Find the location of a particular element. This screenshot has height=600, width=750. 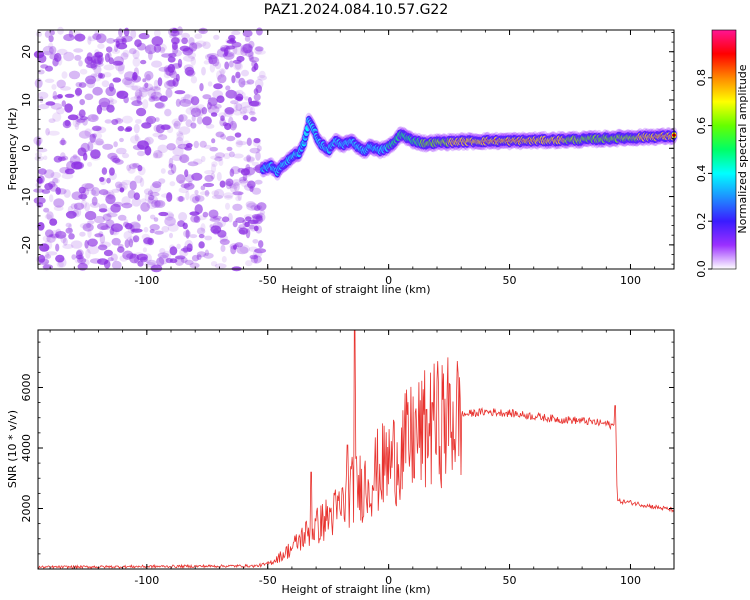

spectrogram-x-axis-label: Height of straight line (km) is located at coordinates (355, 289).